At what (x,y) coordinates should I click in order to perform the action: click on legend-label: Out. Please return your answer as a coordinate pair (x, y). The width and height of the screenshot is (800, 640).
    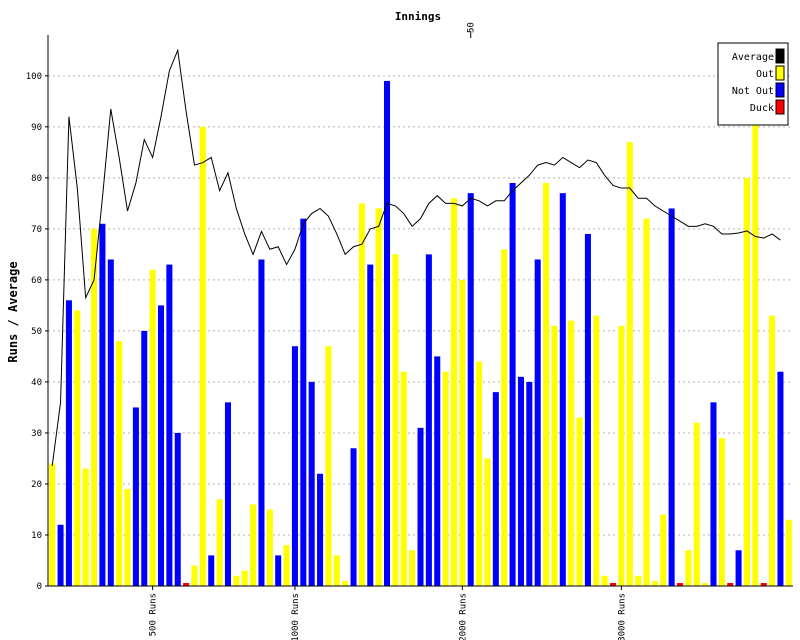
    Looking at the image, I should click on (765, 74).